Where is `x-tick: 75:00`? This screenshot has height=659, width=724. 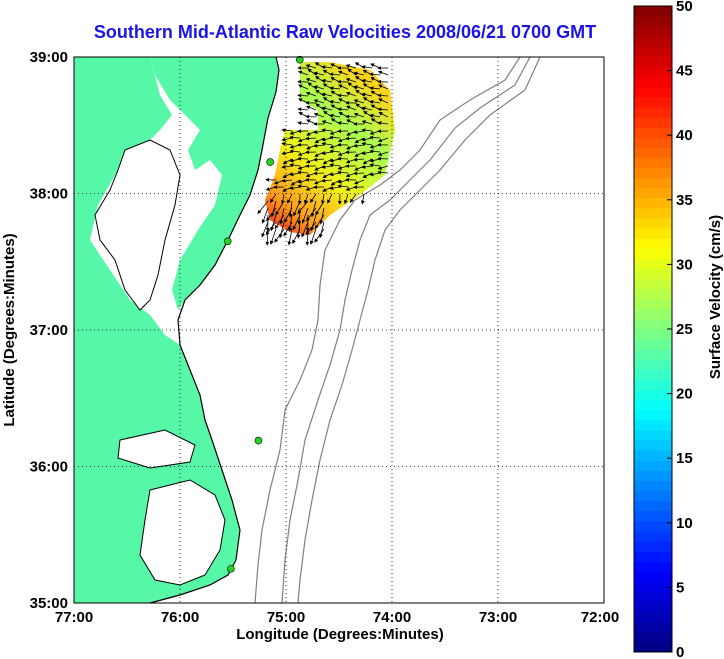 x-tick: 75:00 is located at coordinates (286, 617).